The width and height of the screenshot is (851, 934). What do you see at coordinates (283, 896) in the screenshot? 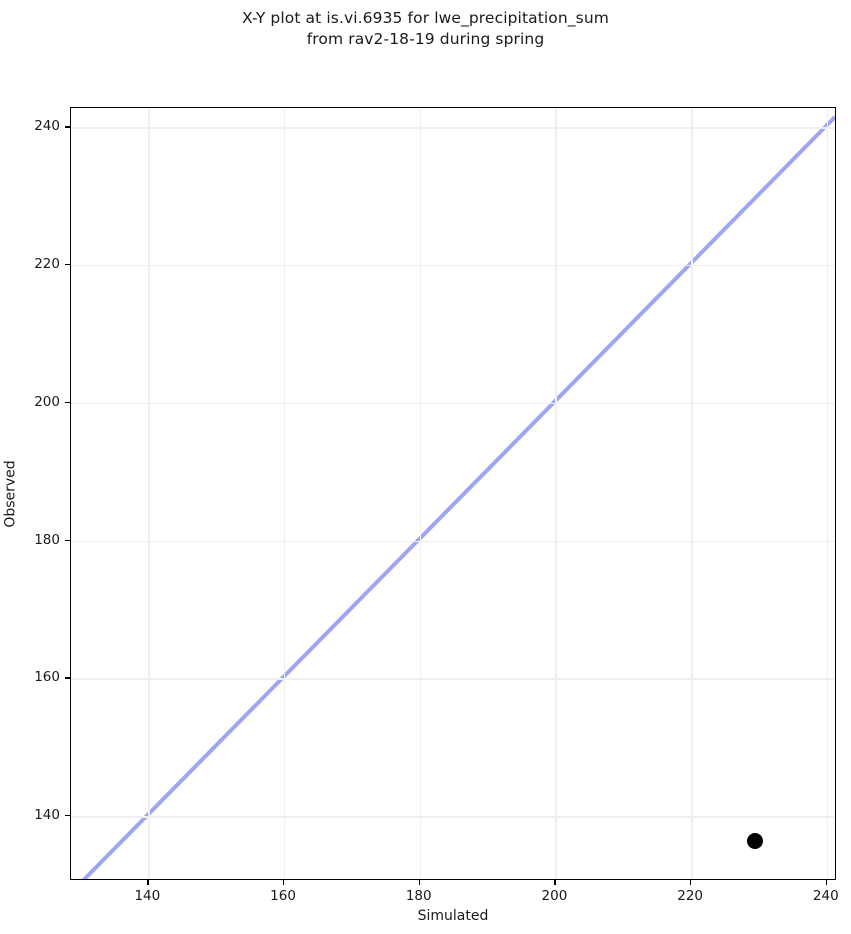
I see `x-tick-label: 160` at bounding box center [283, 896].